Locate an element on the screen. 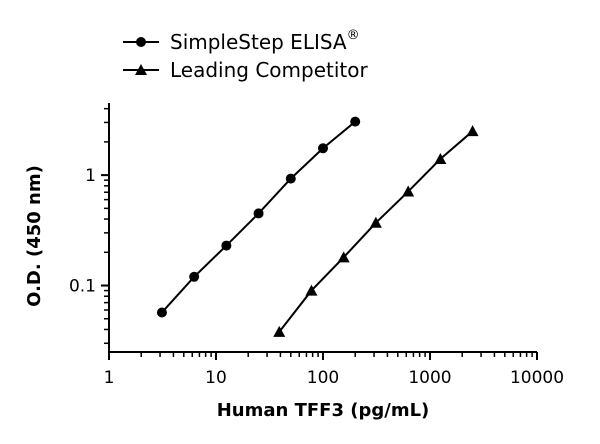 The image size is (600, 444). svg-text: SimpleStep ELISA® is located at coordinates (265, 41).